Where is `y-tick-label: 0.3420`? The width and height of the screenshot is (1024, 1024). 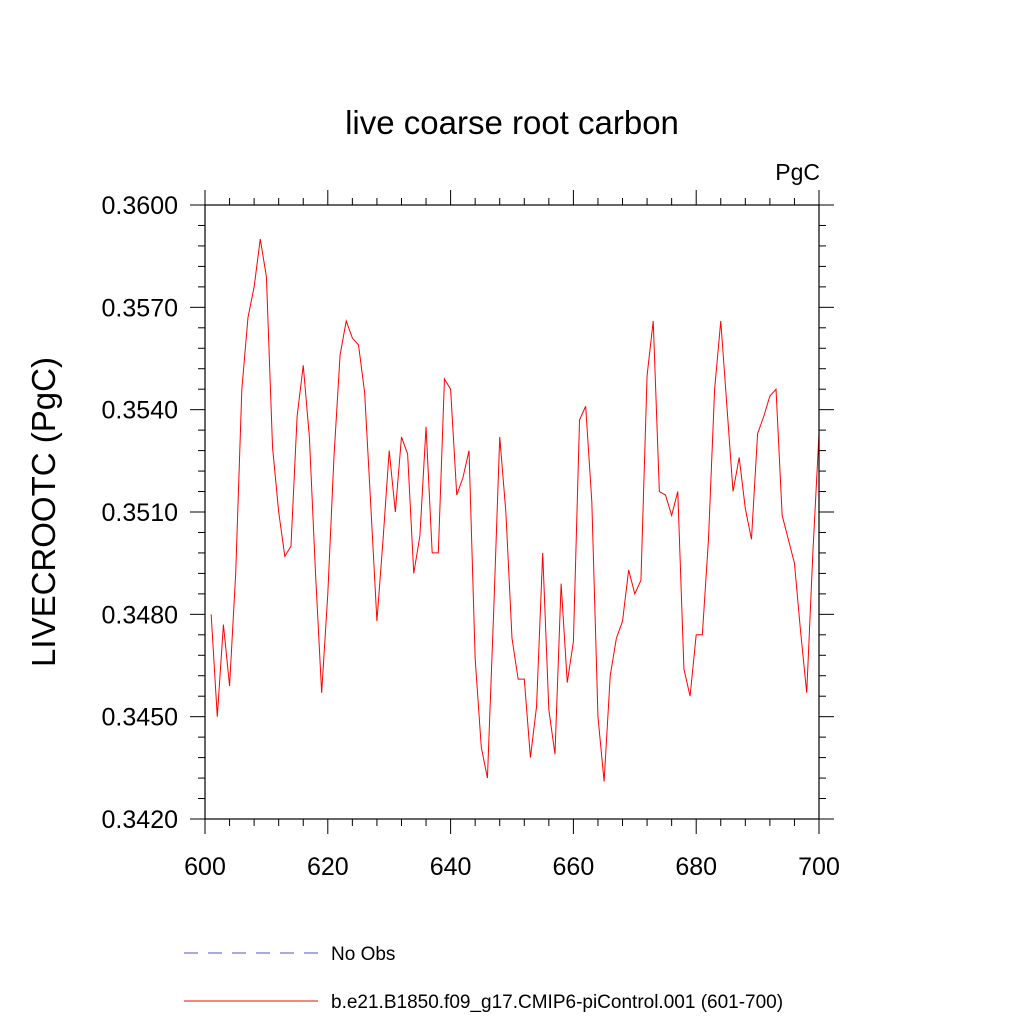
y-tick-label: 0.3420 is located at coordinates (140, 820).